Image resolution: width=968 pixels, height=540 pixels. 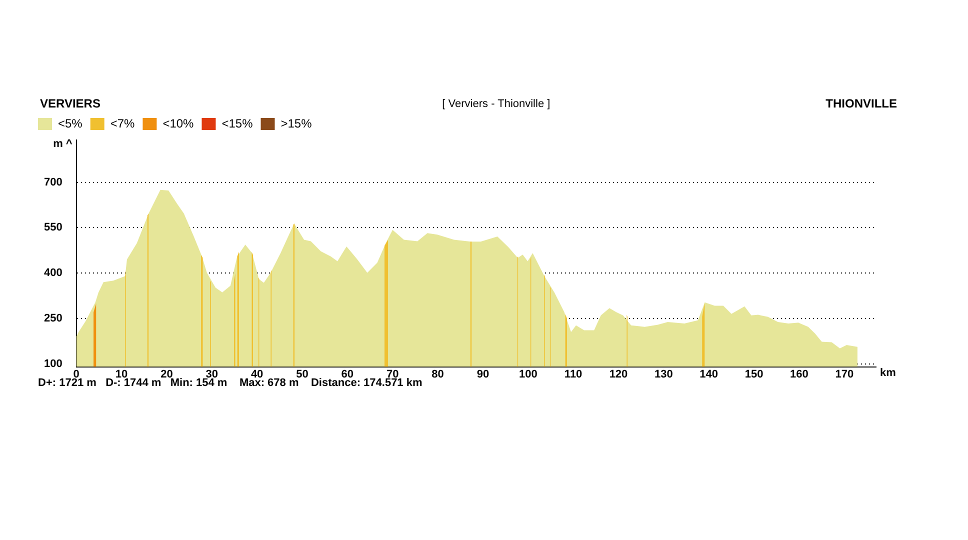 I want to click on y-tick-label: 550, so click(x=53, y=228).